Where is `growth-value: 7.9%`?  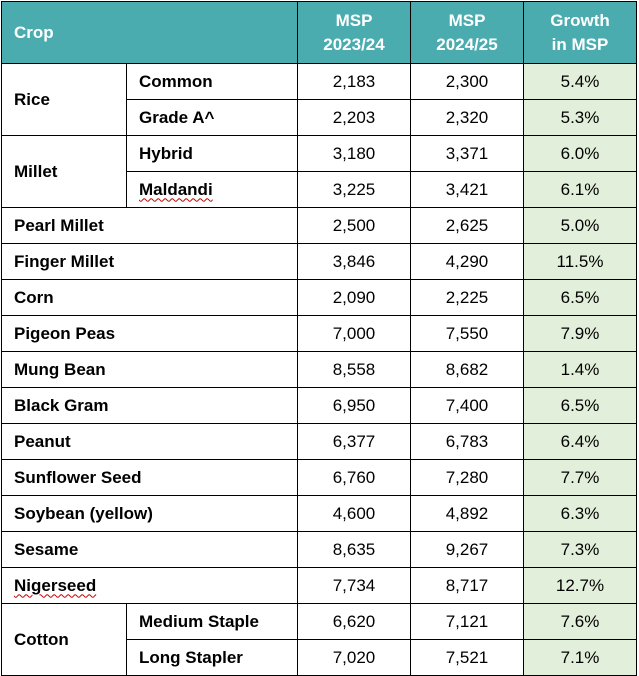
growth-value: 7.9% is located at coordinates (580, 333).